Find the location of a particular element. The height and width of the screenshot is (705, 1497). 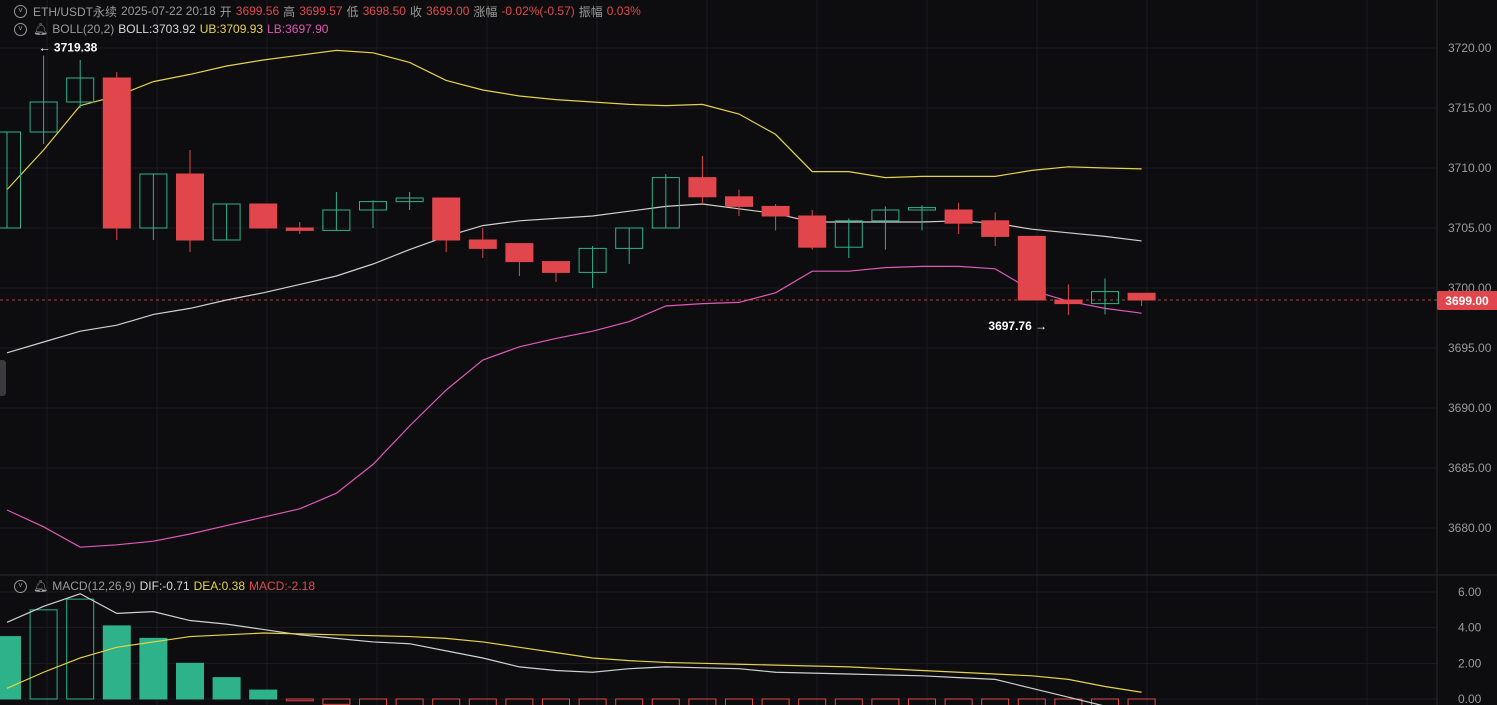

close-value: 3699.00 is located at coordinates (448, 11).